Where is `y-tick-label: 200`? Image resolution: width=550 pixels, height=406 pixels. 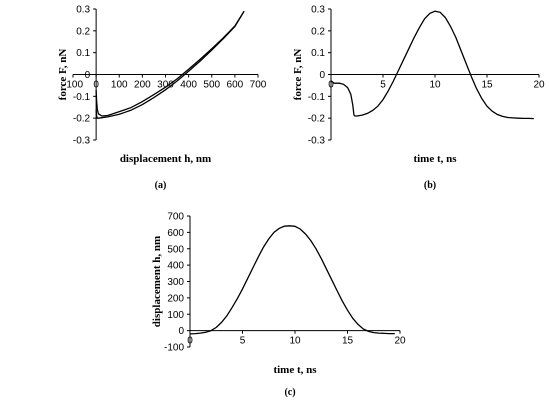 y-tick-label: 200 is located at coordinates (175, 298).